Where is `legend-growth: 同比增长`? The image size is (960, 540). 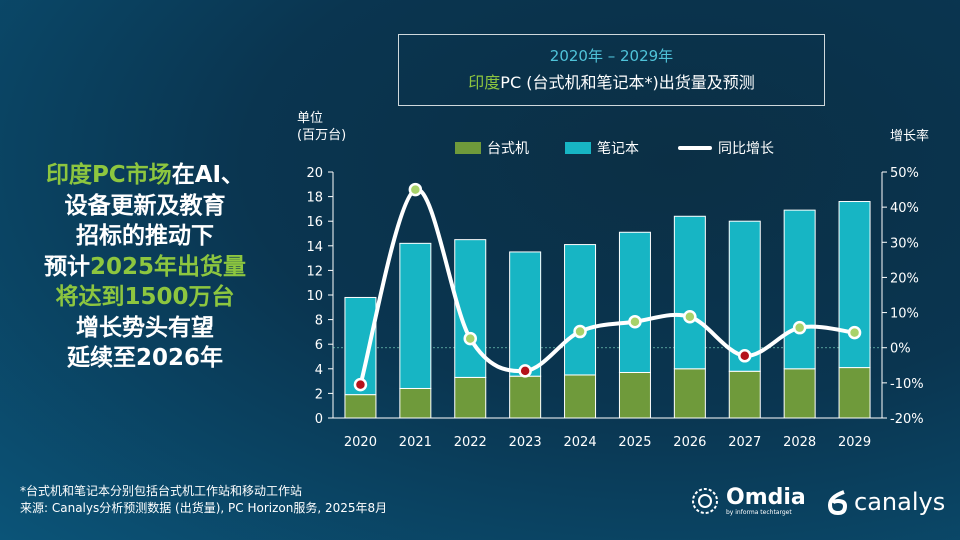
legend-growth: 同比增长 is located at coordinates (726, 148).